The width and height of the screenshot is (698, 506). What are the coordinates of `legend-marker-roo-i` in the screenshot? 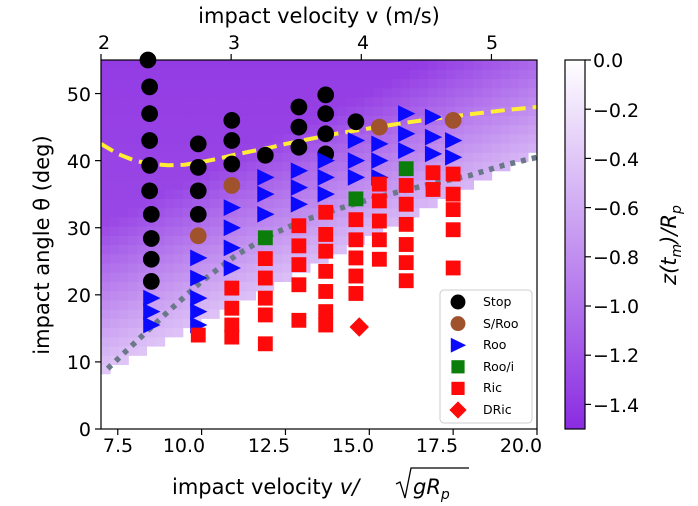 It's located at (458, 367).